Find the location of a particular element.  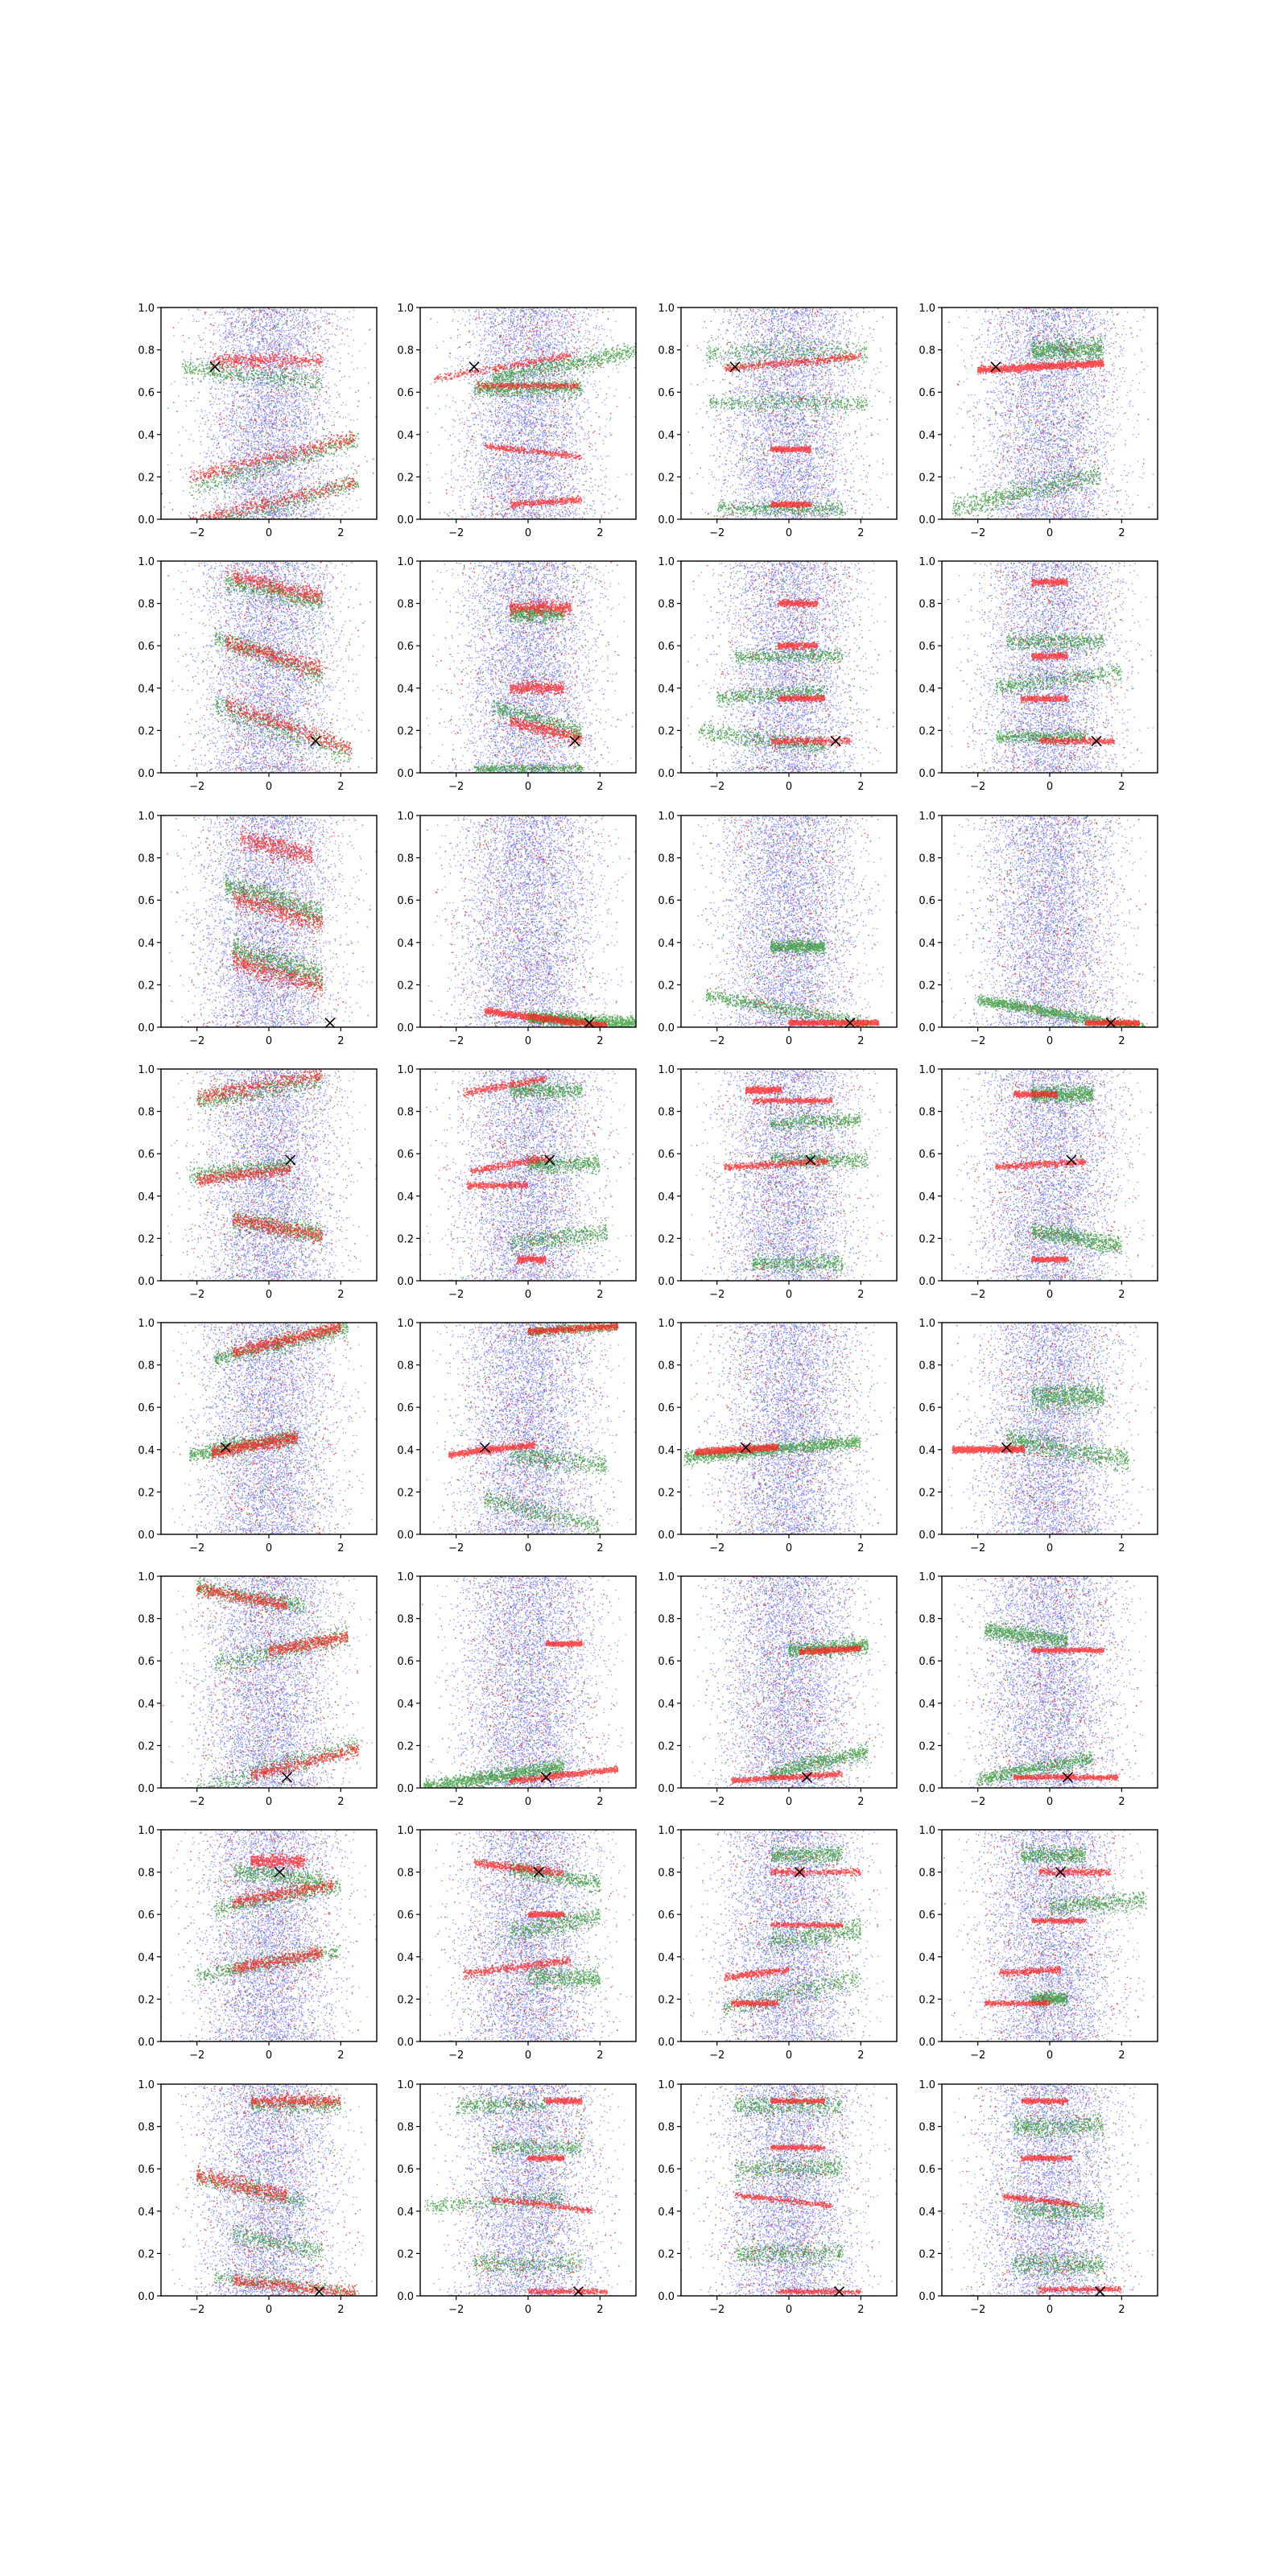

scatter-panel-r7-c1: −2 0 20.00.20.40.60.81.0 is located at coordinates (244, 1943).